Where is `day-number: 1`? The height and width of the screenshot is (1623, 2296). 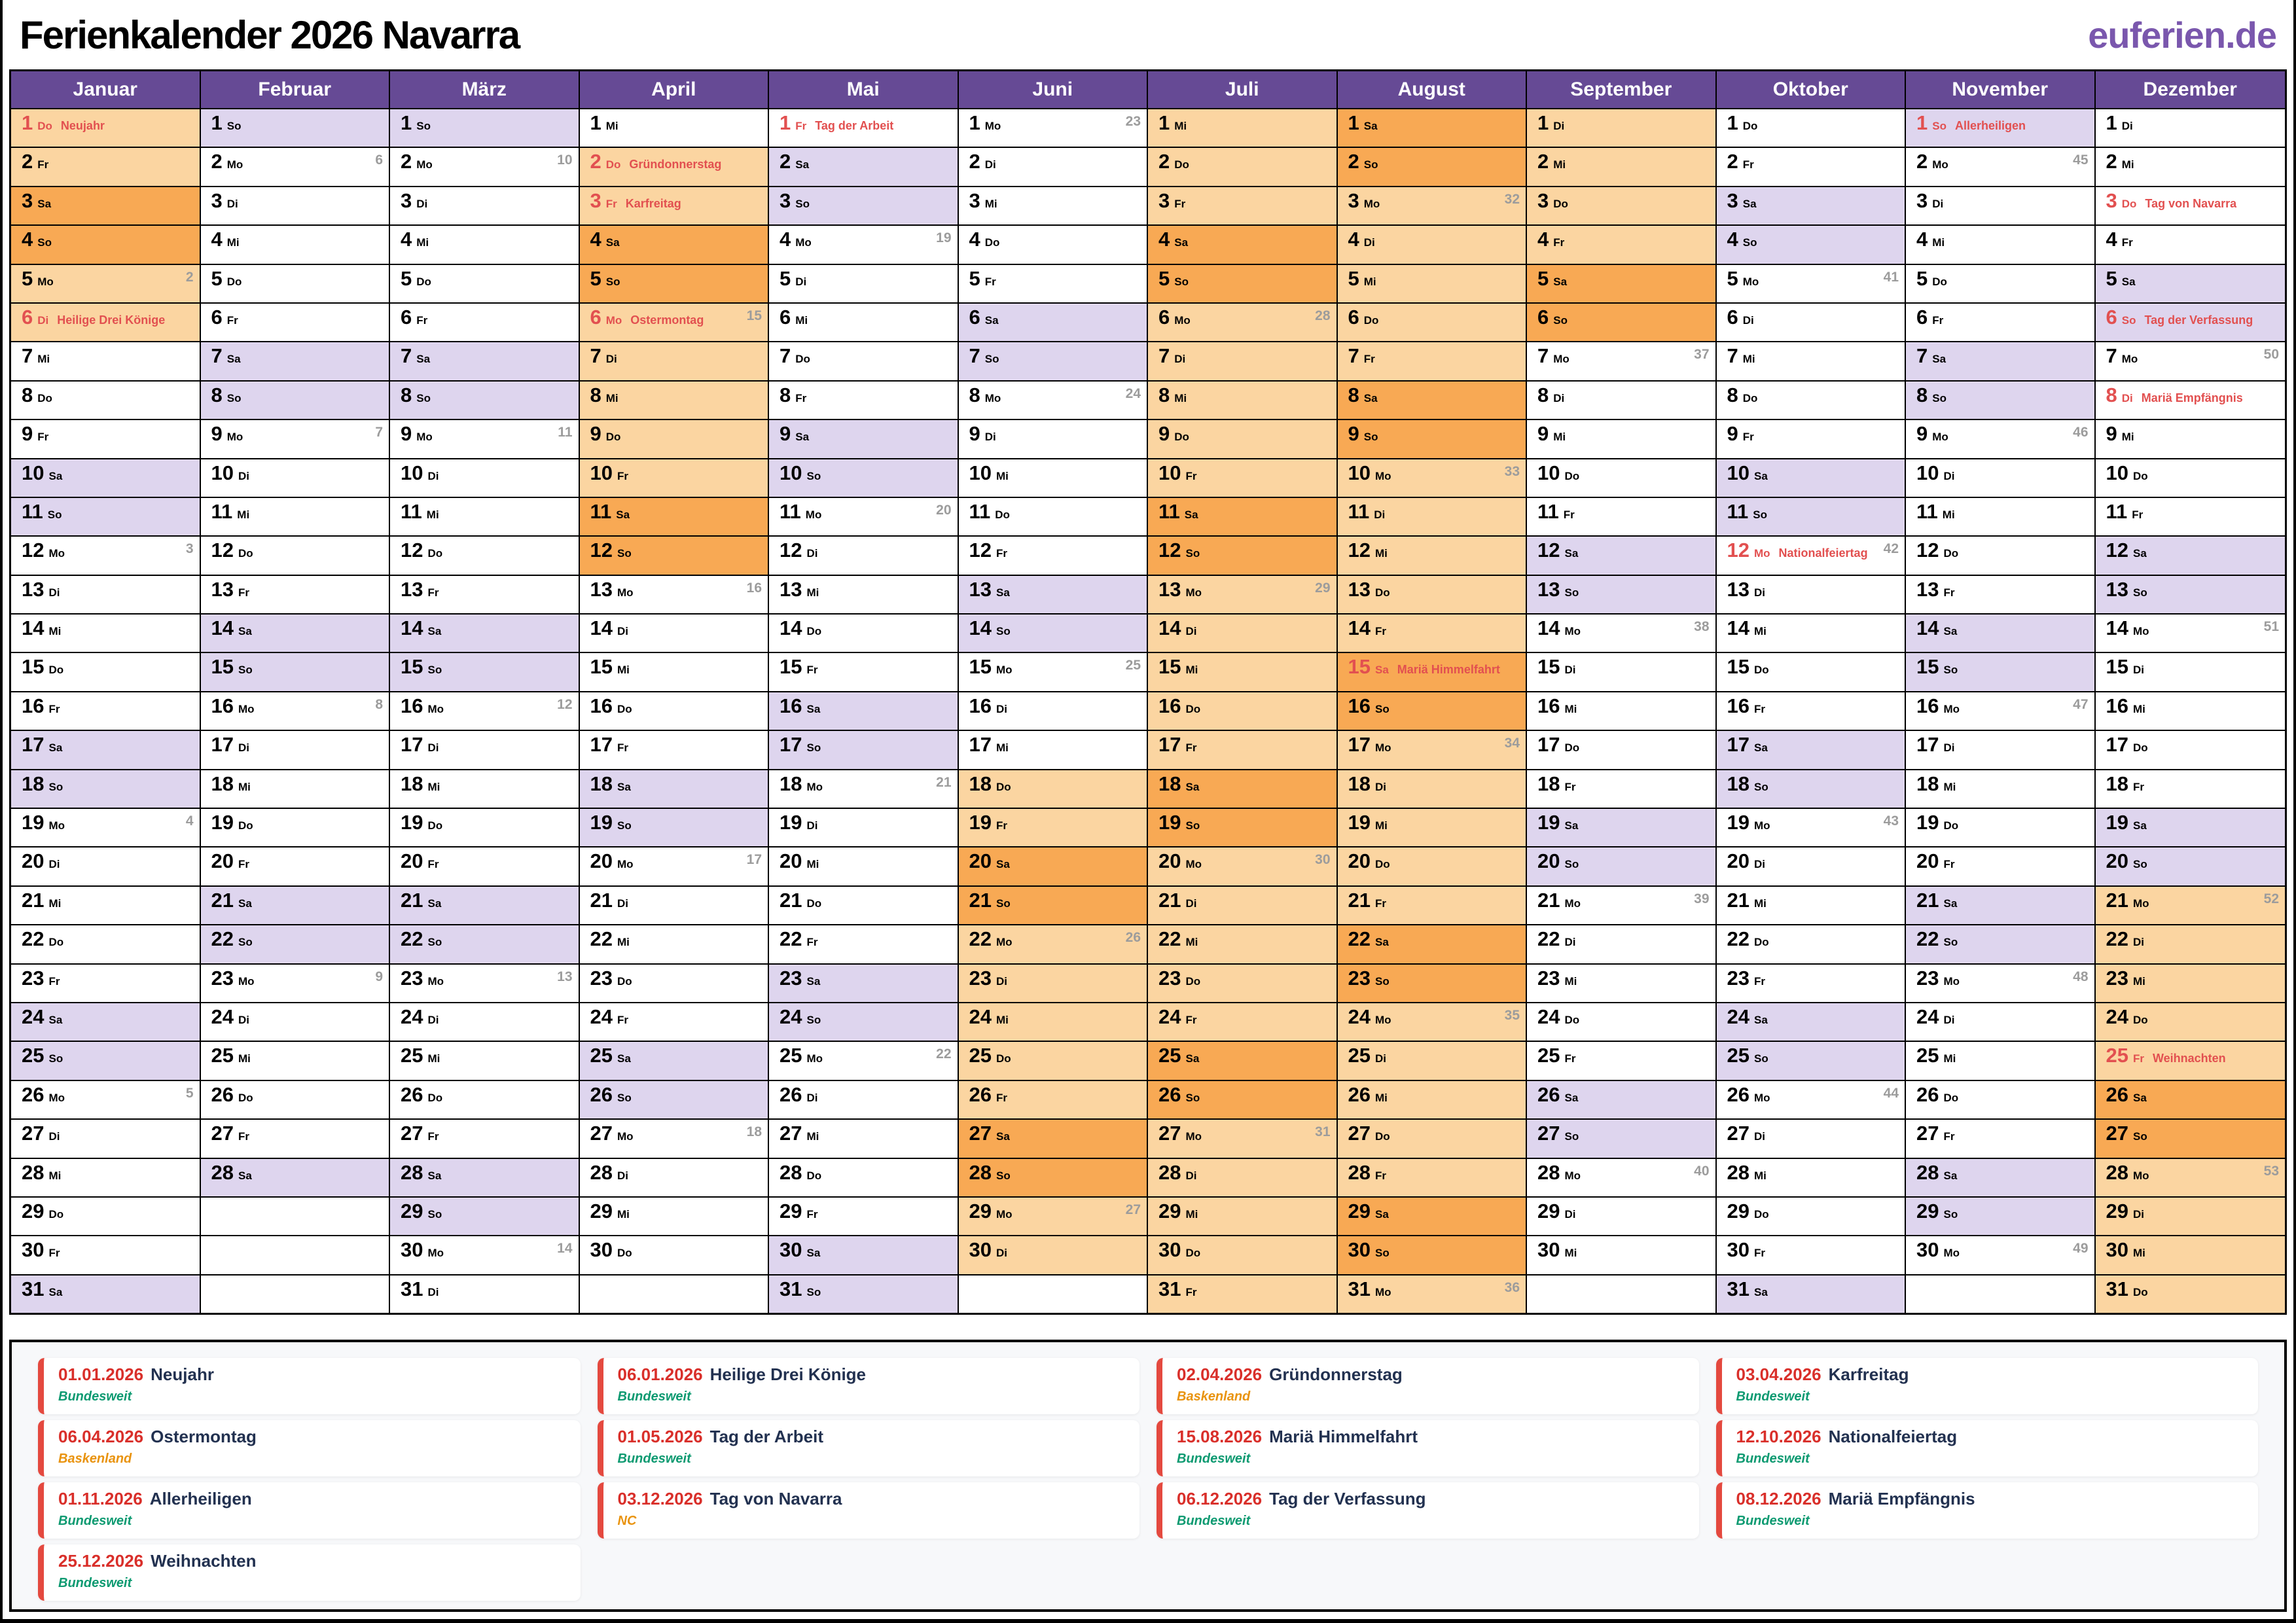 day-number: 1 is located at coordinates (595, 122).